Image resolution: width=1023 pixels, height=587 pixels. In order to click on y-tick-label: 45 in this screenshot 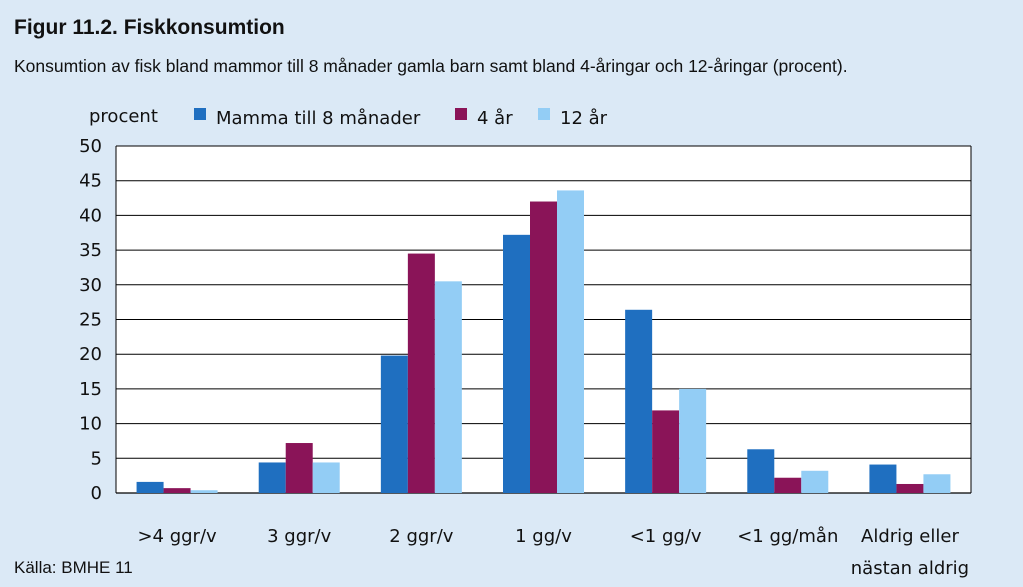, I will do `click(90, 181)`.